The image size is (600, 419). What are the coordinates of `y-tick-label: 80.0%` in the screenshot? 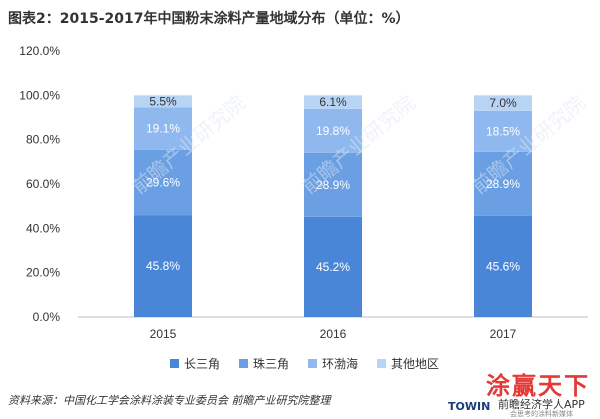 It's located at (43, 140).